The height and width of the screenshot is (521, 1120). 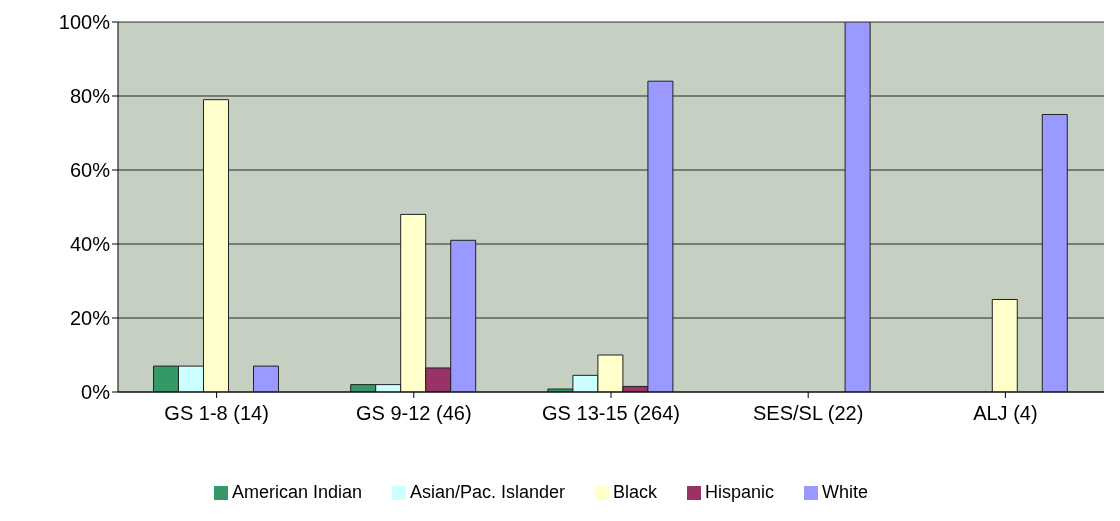 What do you see at coordinates (216, 413) in the screenshot?
I see `x-tick-label: GS 1-8 (14)` at bounding box center [216, 413].